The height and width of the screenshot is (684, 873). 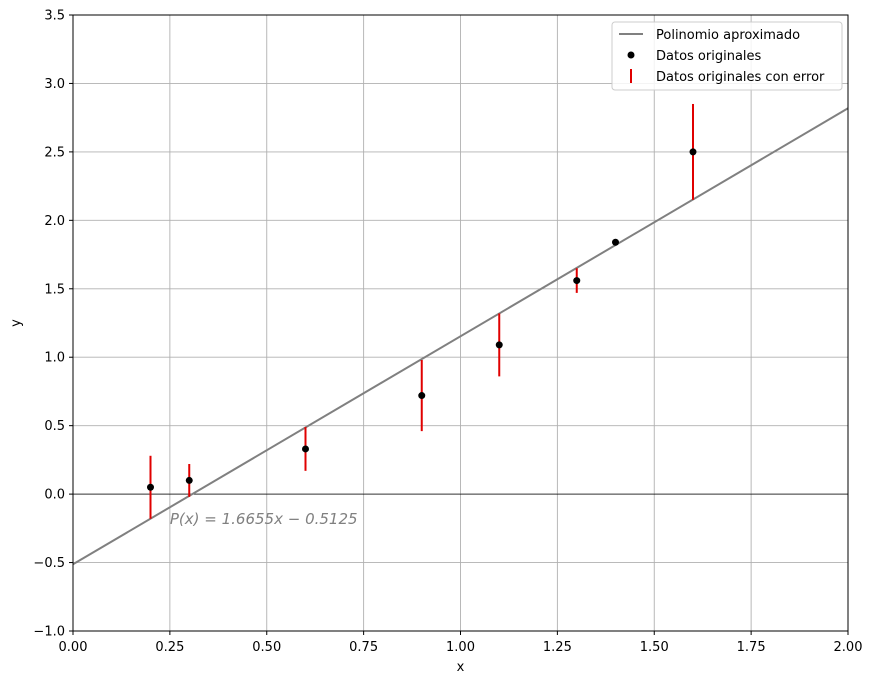 I want to click on x-axis-label: x, so click(x=461, y=667).